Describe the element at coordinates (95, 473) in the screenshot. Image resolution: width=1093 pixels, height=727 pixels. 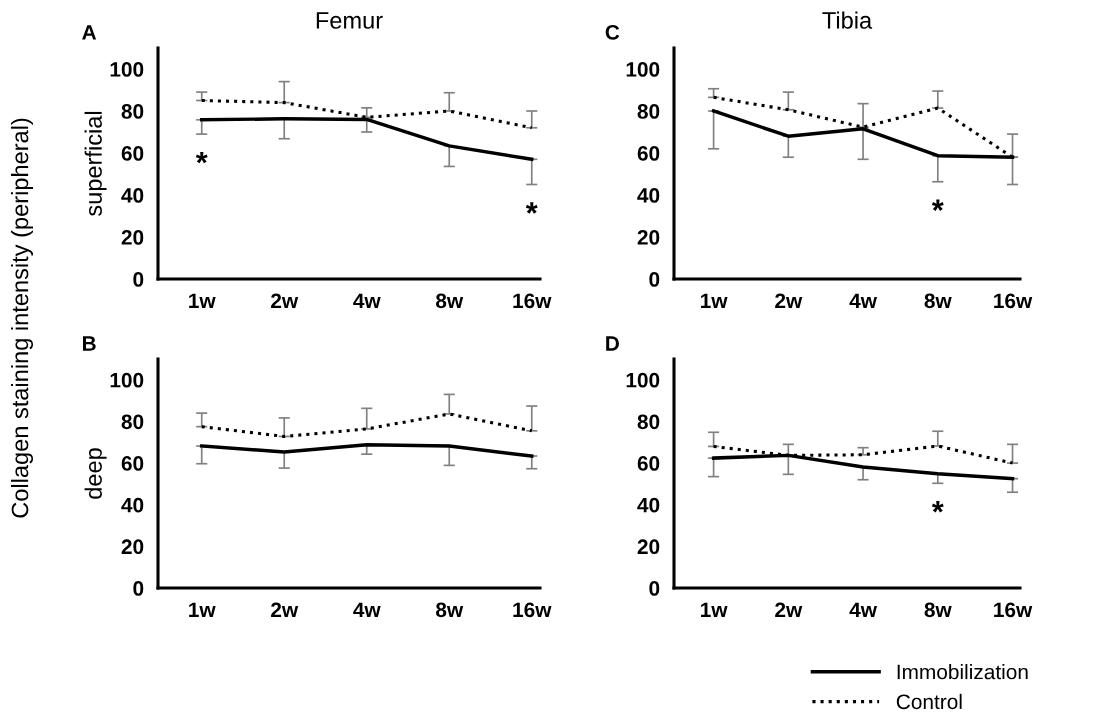
I see `y-axis-title: deep` at that location.